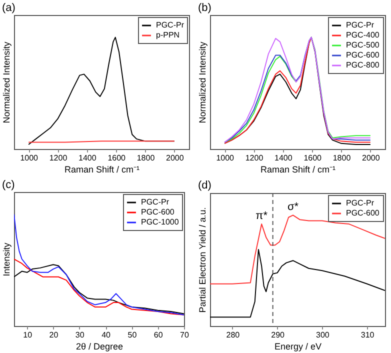 The height and width of the screenshot is (353, 391). I want to click on chart-title: (b), so click(205, 8).